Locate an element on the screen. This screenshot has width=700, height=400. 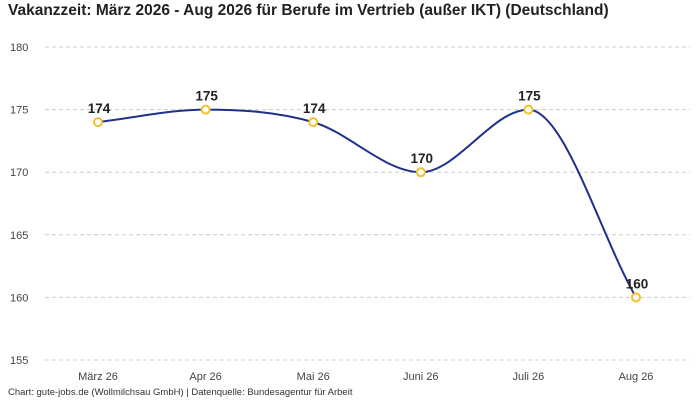
y-tick-label: 155 is located at coordinates (19, 361).